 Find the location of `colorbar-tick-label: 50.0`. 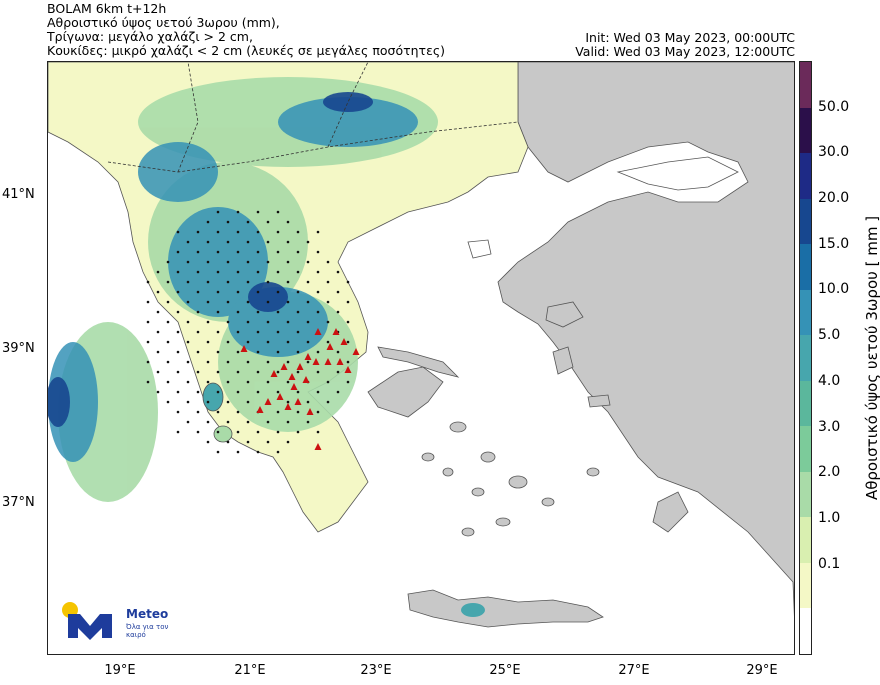

colorbar-tick-label: 50.0 is located at coordinates (834, 106).